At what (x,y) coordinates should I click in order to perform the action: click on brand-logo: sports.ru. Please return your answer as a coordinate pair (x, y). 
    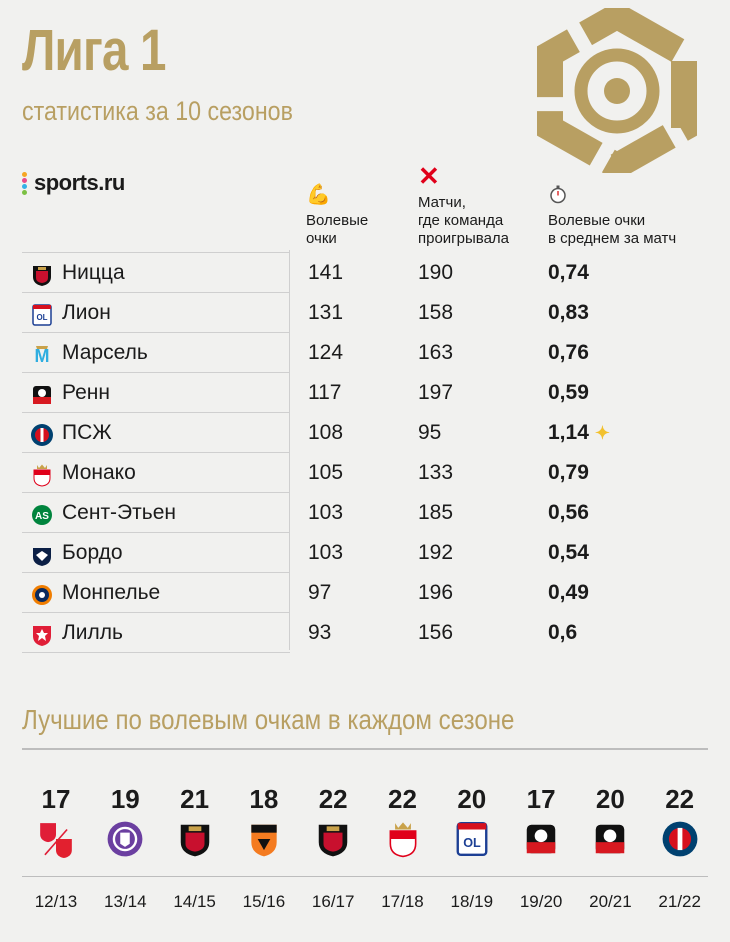
    Looking at the image, I should click on (73, 183).